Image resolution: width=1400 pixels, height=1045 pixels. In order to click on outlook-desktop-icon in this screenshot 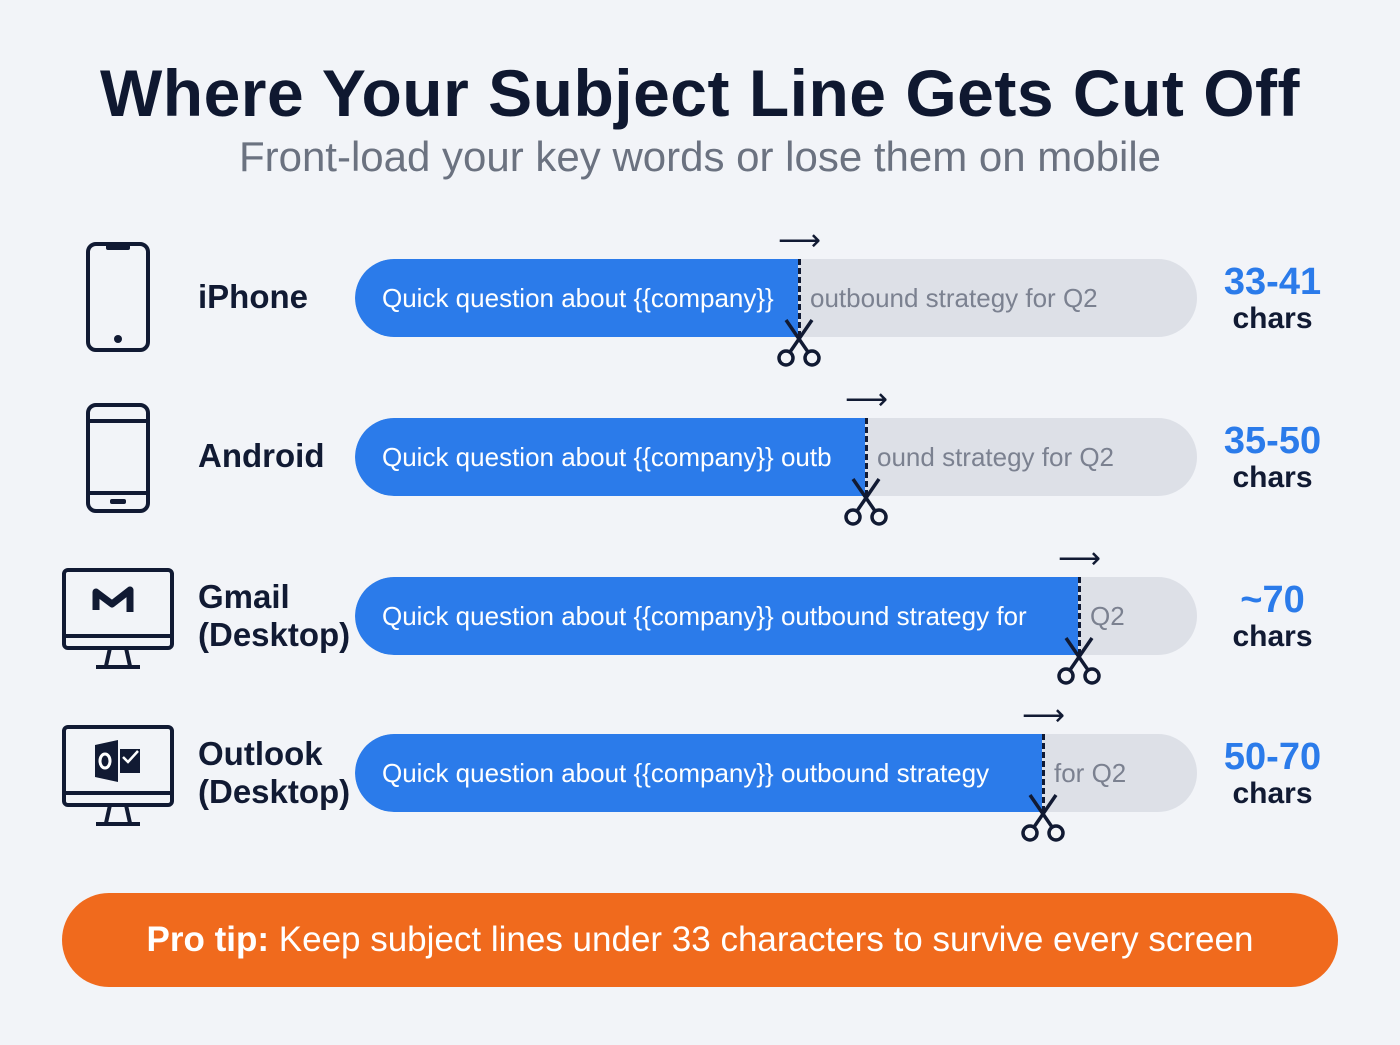, I will do `click(120, 773)`.